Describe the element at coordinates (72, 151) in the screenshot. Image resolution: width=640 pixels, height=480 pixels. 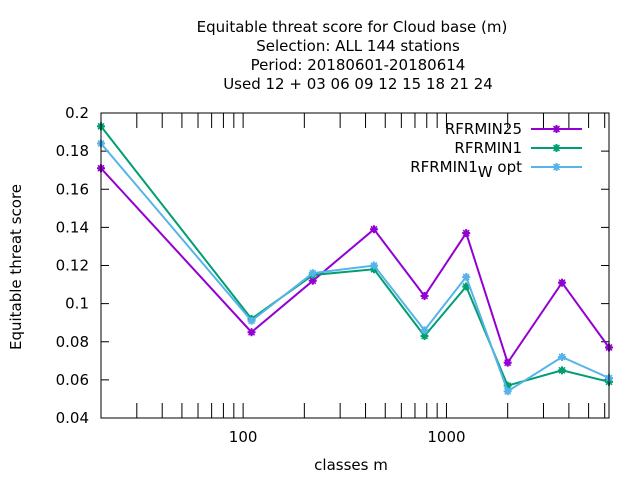
I see `y-tick-label: 0.18` at that location.